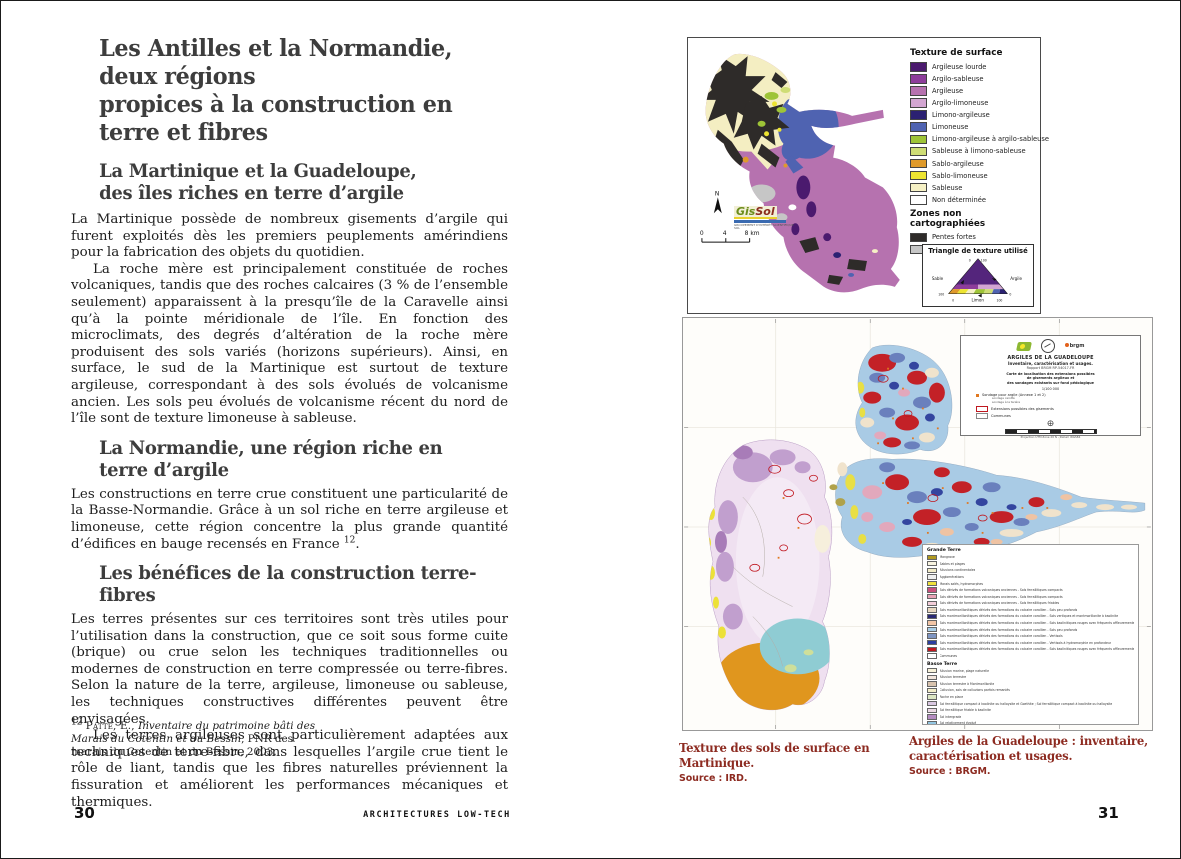 The height and width of the screenshot is (859, 1181). I want to click on legend-label: Alluvions continentales, so click(957, 570).